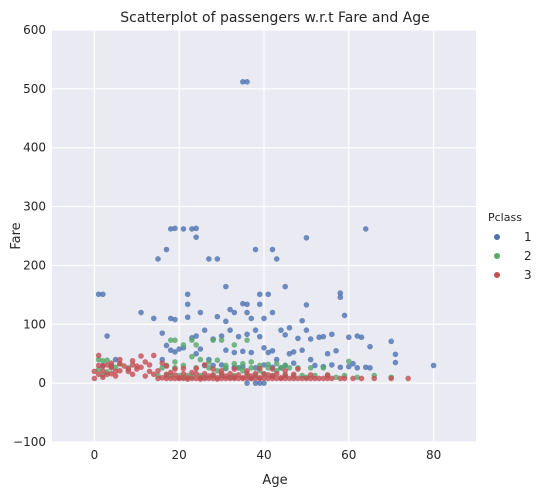 This screenshot has height=502, width=543. I want to click on y-axis-label: Fare, so click(16, 235).